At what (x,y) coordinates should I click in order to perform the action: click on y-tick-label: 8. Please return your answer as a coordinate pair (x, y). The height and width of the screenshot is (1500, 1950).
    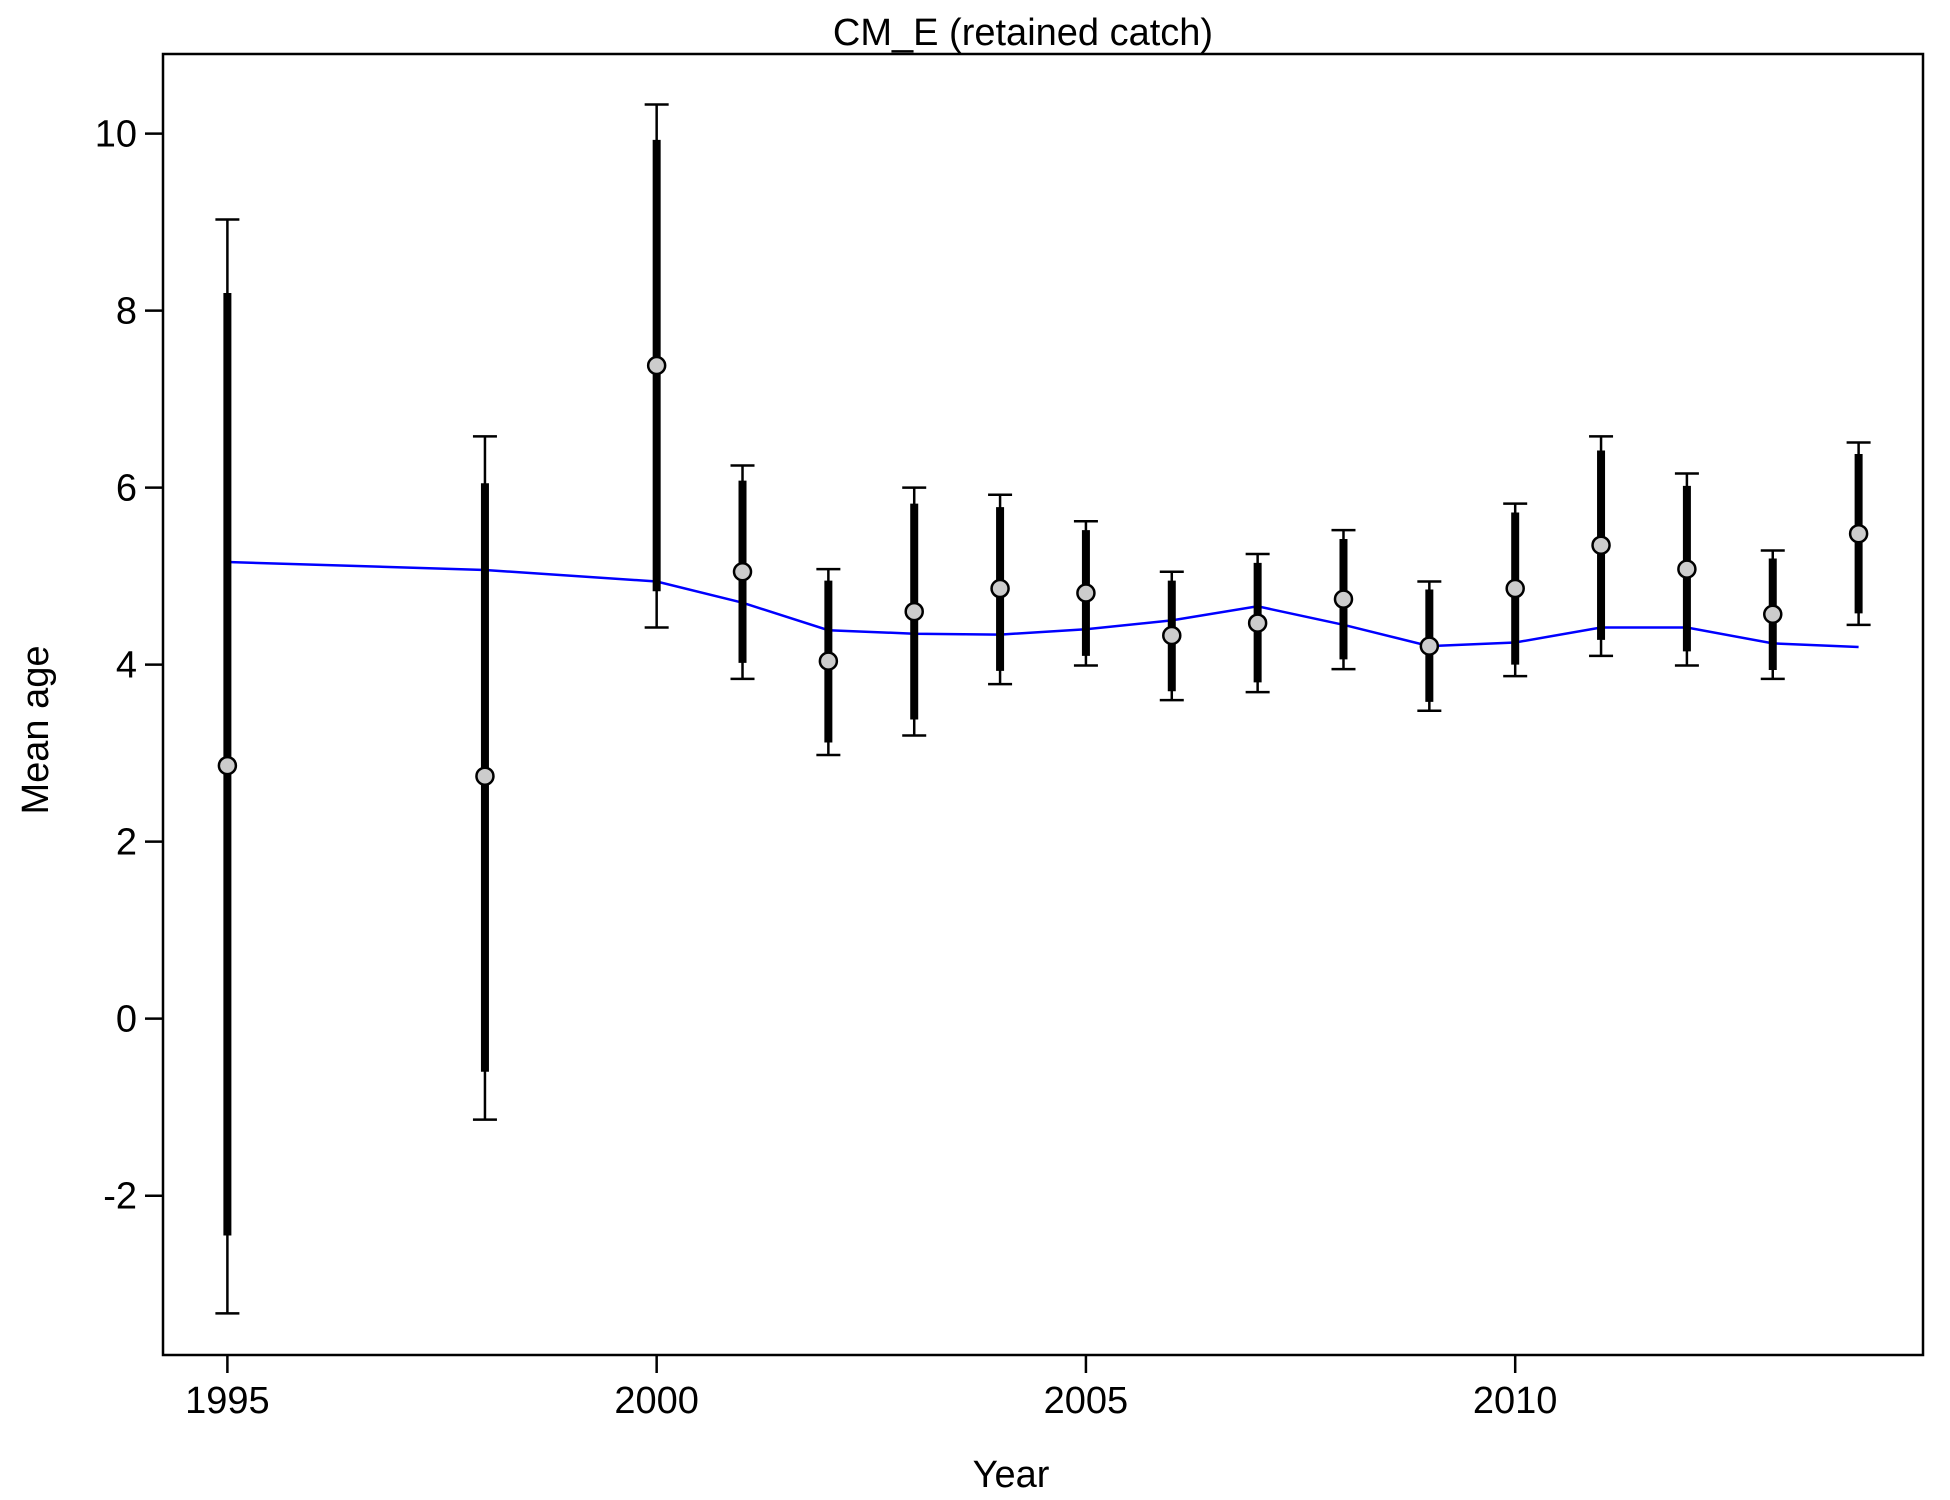
    Looking at the image, I should click on (126, 312).